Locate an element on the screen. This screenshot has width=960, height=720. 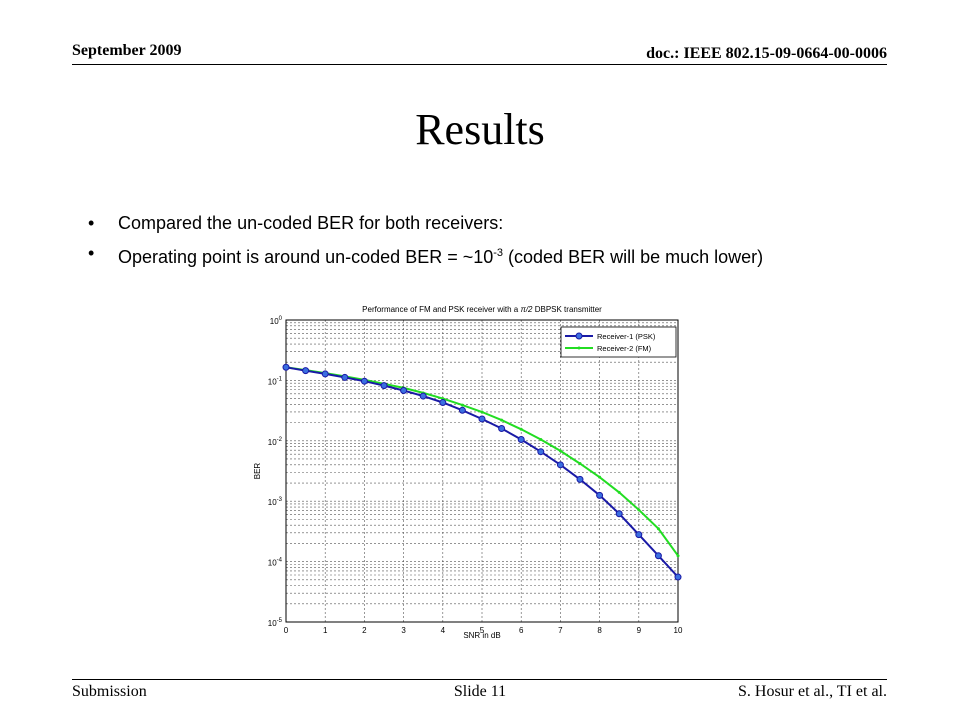
slide-title: Results is located at coordinates (480, 129).